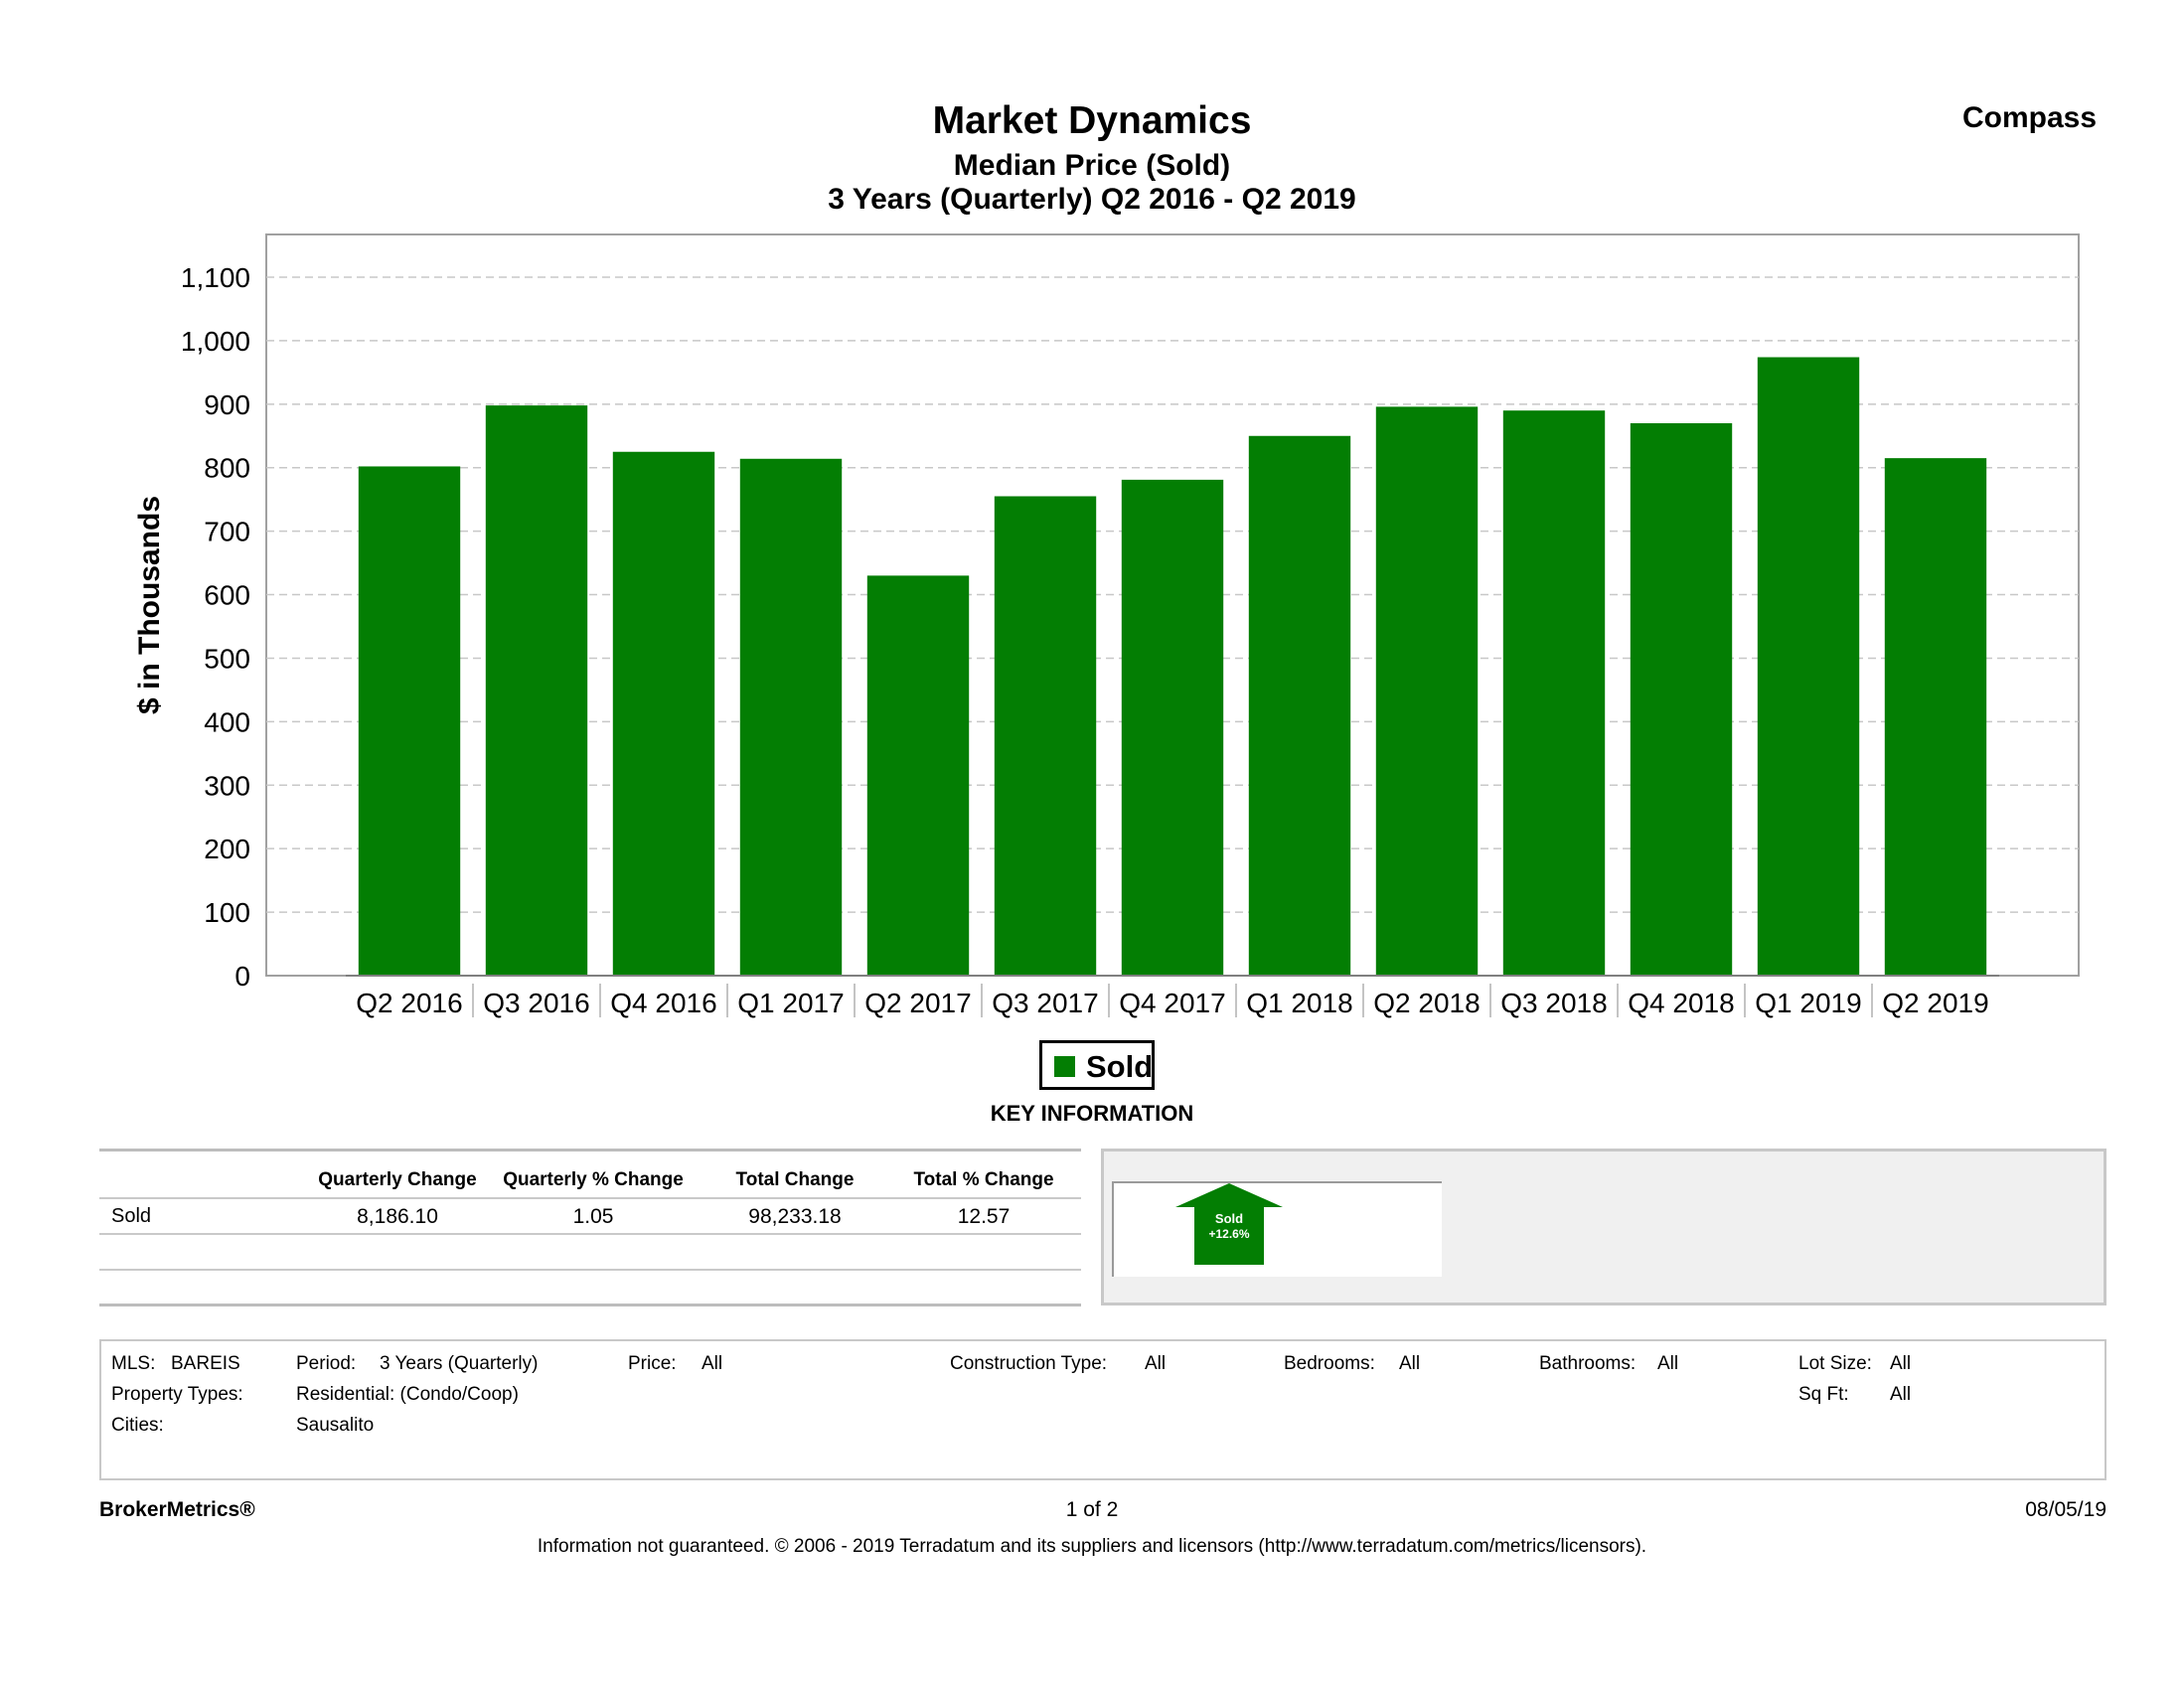 The width and height of the screenshot is (2184, 1689). I want to click on cities-label: Cities:, so click(137, 1425).